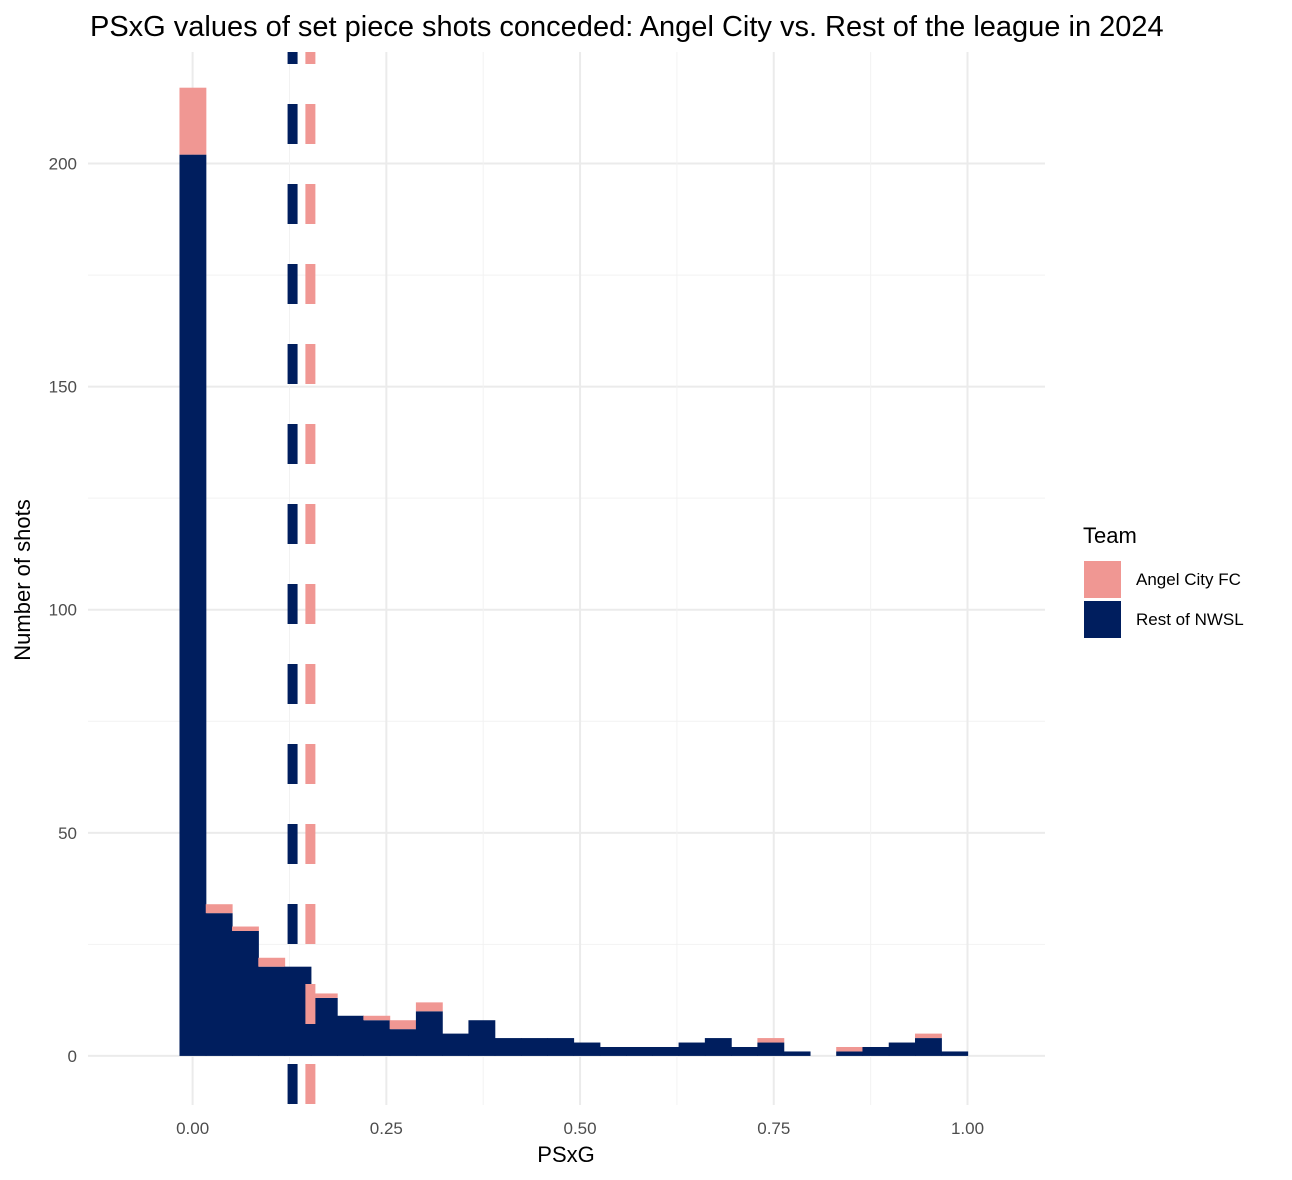  Describe the element at coordinates (386, 1128) in the screenshot. I see `x-tick-label: 0.25` at that location.